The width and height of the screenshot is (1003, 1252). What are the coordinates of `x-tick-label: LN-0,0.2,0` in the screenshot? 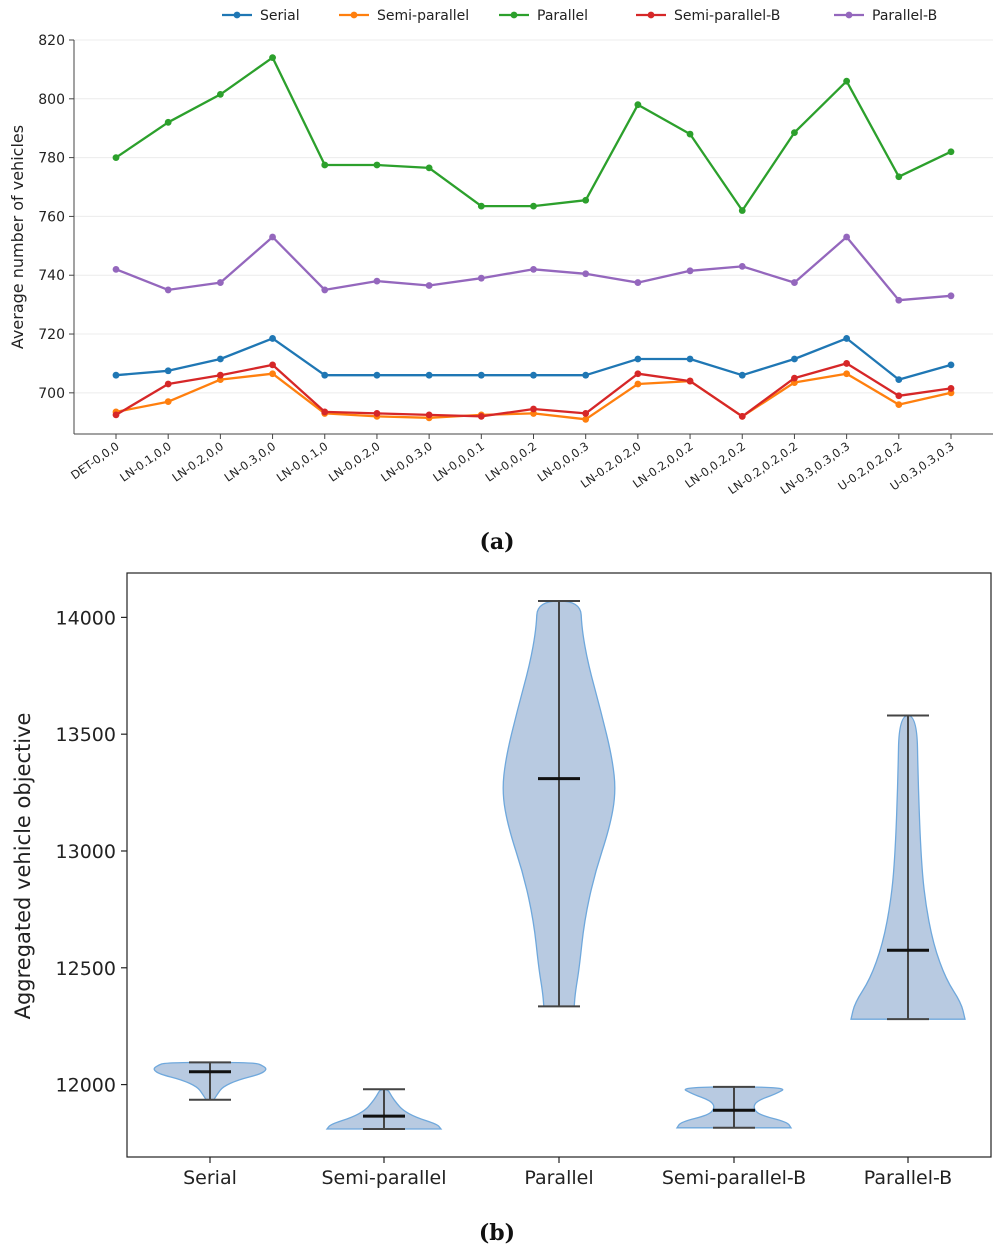 It's located at (354, 462).